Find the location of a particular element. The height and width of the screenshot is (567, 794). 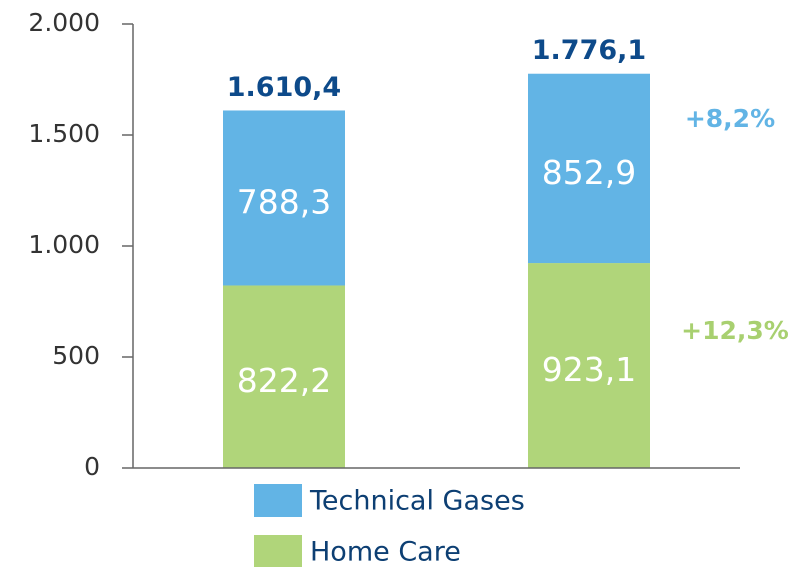

annotation: +12,3% is located at coordinates (735, 330).